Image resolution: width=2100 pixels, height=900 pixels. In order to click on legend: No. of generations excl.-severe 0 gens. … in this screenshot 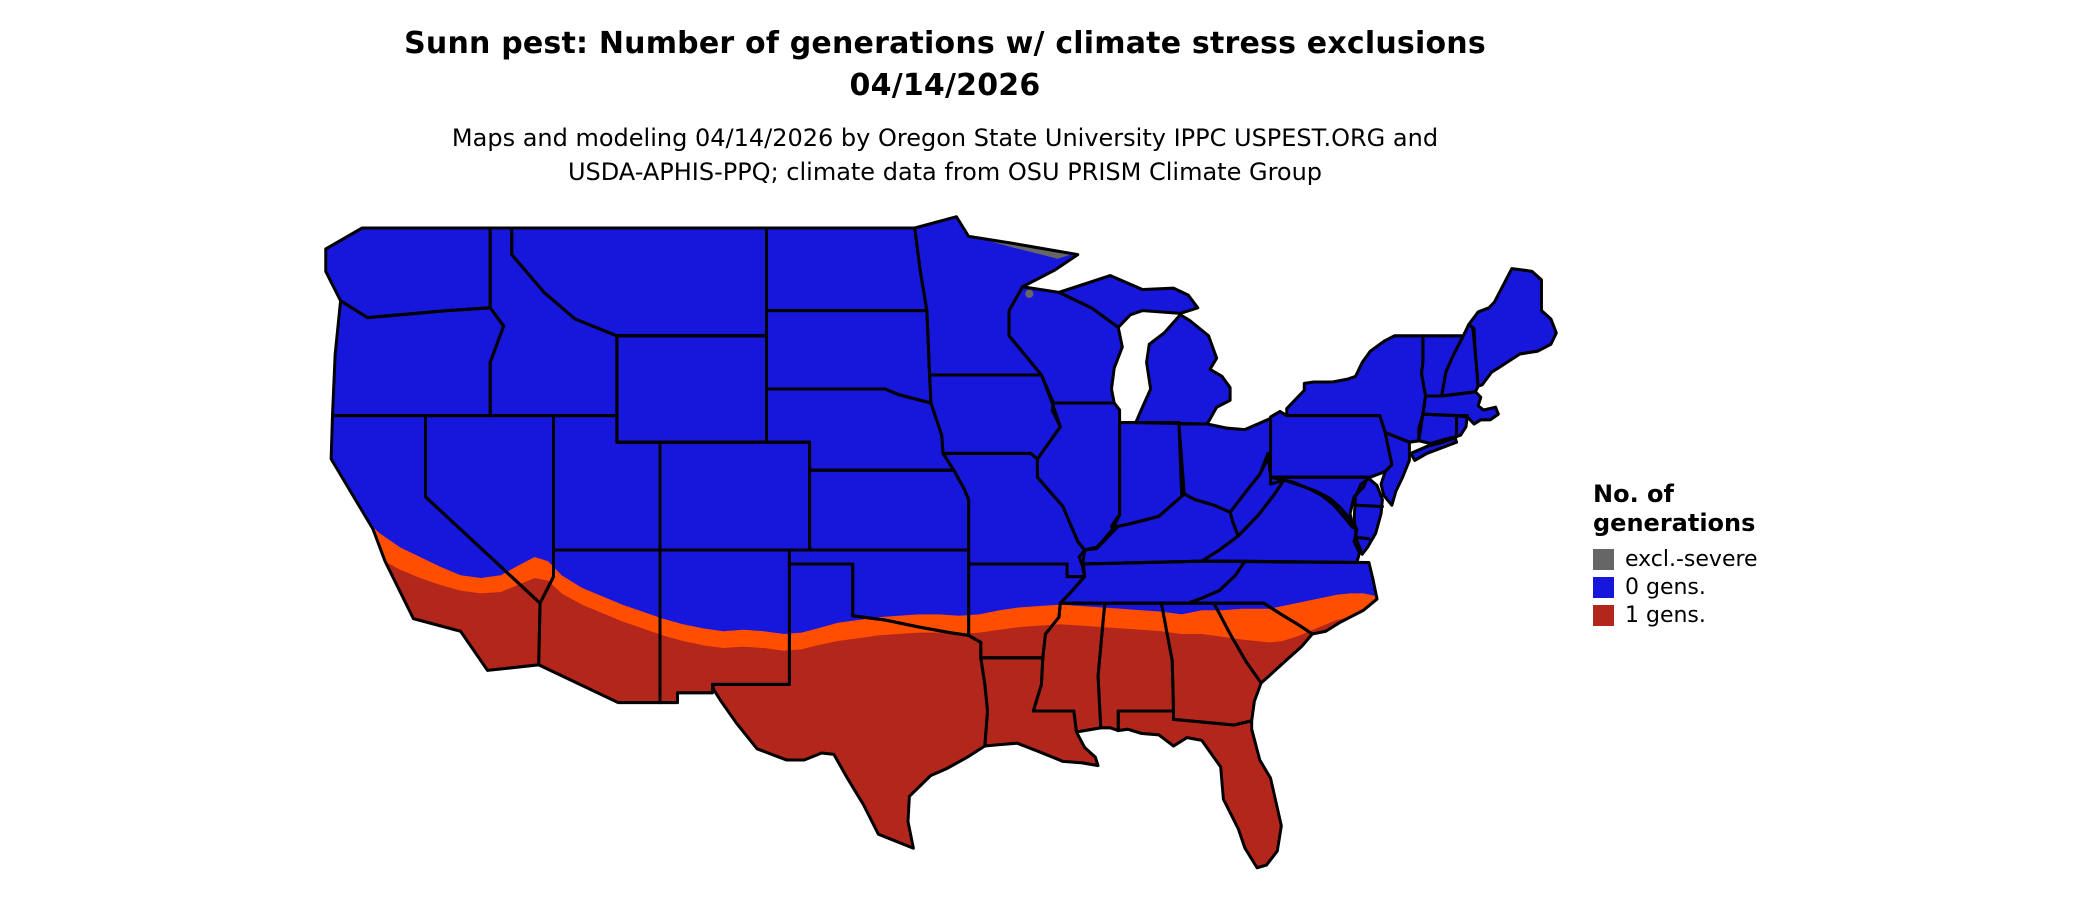, I will do `click(1723, 556)`.